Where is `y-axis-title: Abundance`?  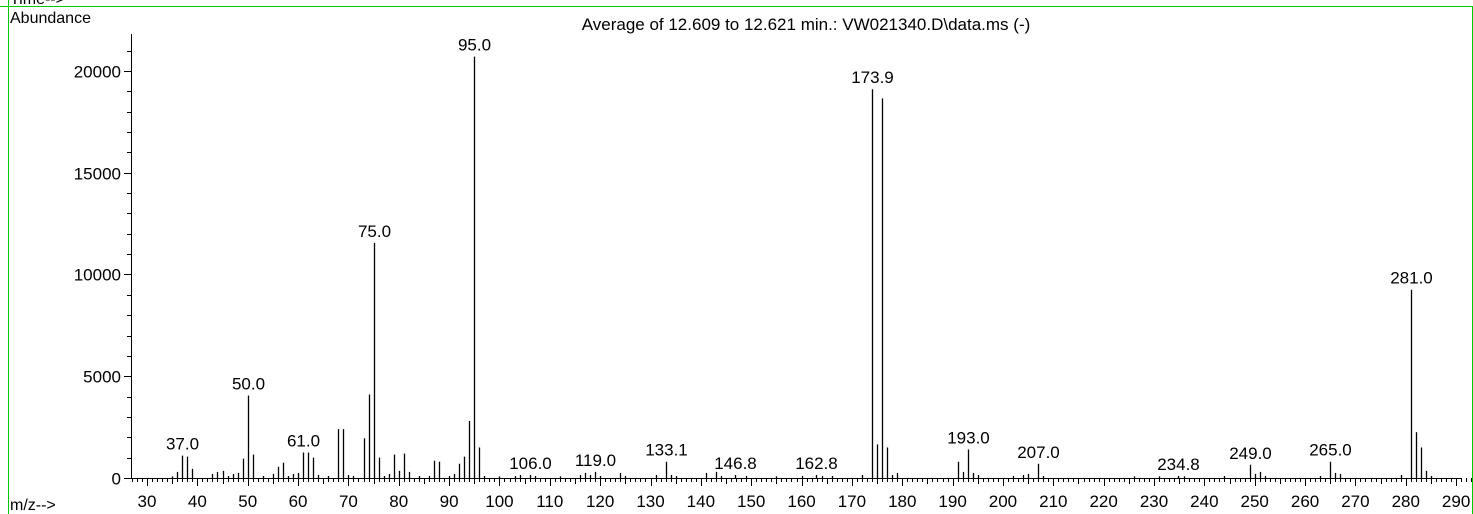
y-axis-title: Abundance is located at coordinates (50, 18).